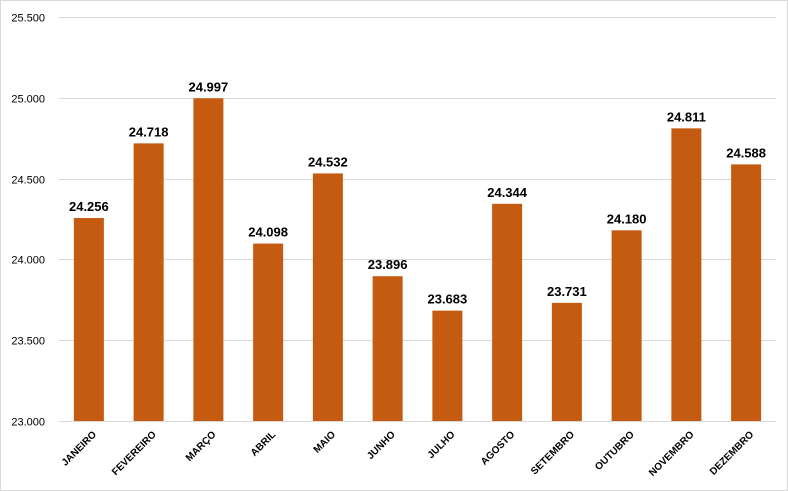 Image resolution: width=788 pixels, height=491 pixels. What do you see at coordinates (615, 451) in the screenshot?
I see `category-label: OUTUBRO` at bounding box center [615, 451].